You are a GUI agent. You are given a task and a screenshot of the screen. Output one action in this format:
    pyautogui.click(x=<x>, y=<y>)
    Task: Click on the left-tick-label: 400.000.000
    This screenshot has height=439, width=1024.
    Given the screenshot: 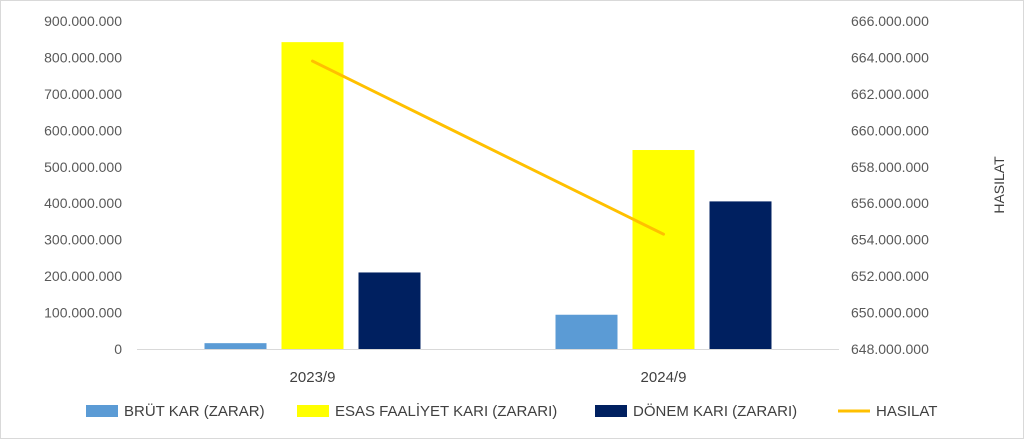 What is the action you would take?
    pyautogui.click(x=83, y=203)
    